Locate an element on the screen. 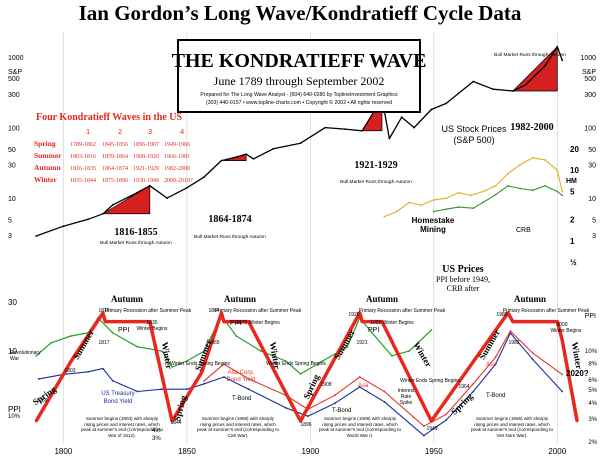  rate-tick-label: 10% is located at coordinates (591, 352).